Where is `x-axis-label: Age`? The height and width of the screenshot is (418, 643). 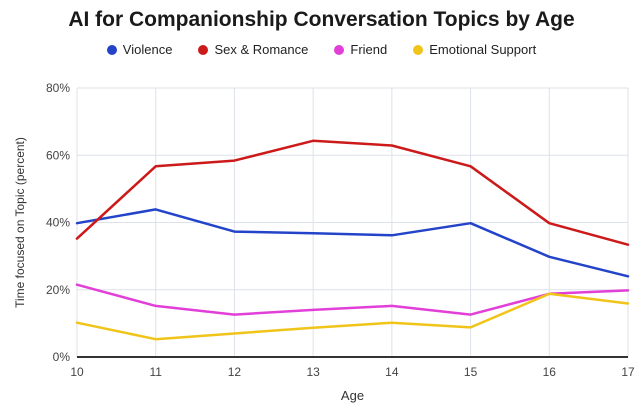 x-axis-label: Age is located at coordinates (352, 395).